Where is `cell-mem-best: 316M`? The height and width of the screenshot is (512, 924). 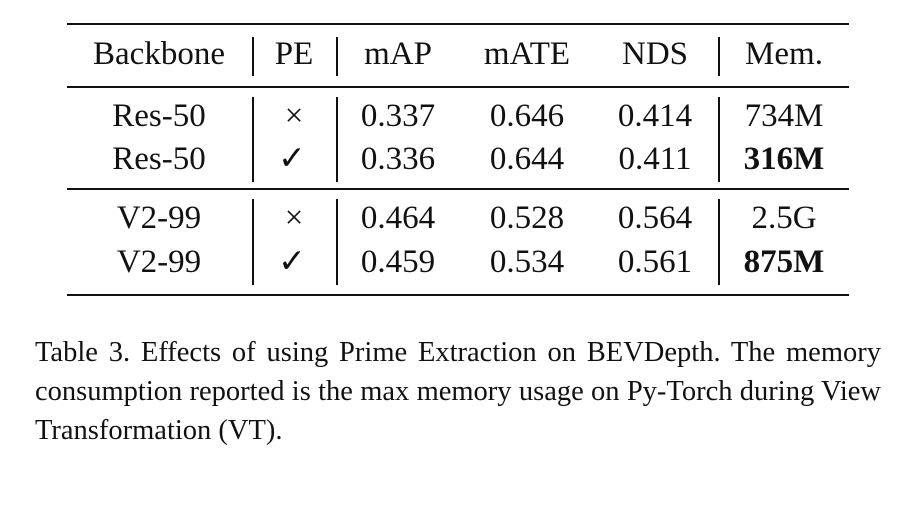
cell-mem-best: 316M is located at coordinates (784, 159).